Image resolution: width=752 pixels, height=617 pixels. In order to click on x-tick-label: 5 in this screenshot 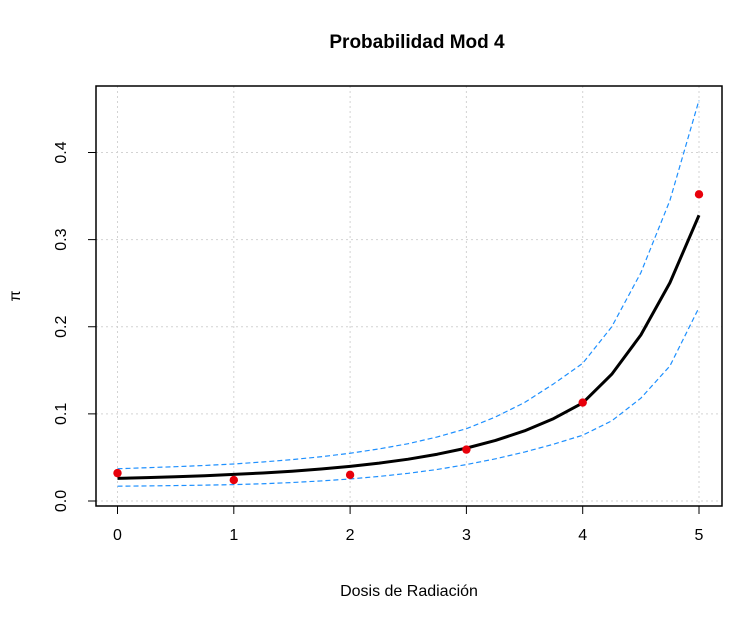, I will do `click(699, 535)`.